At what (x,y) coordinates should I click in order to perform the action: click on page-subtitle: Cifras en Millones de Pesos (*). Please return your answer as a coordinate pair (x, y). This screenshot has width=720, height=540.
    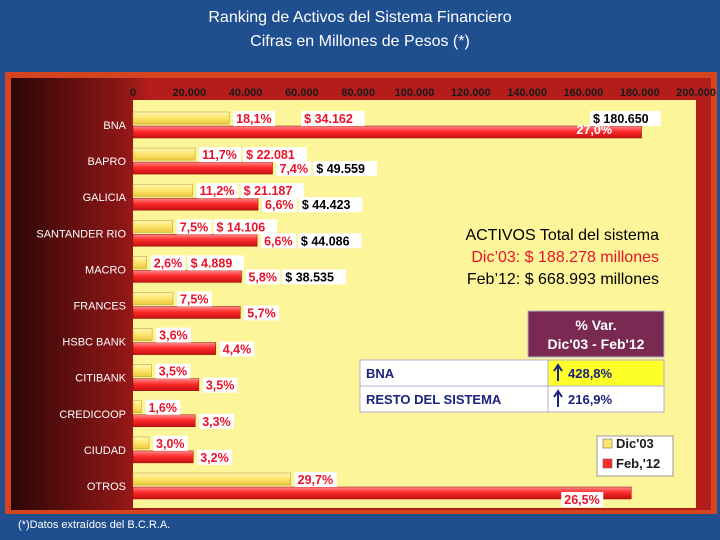
    Looking at the image, I should click on (360, 41).